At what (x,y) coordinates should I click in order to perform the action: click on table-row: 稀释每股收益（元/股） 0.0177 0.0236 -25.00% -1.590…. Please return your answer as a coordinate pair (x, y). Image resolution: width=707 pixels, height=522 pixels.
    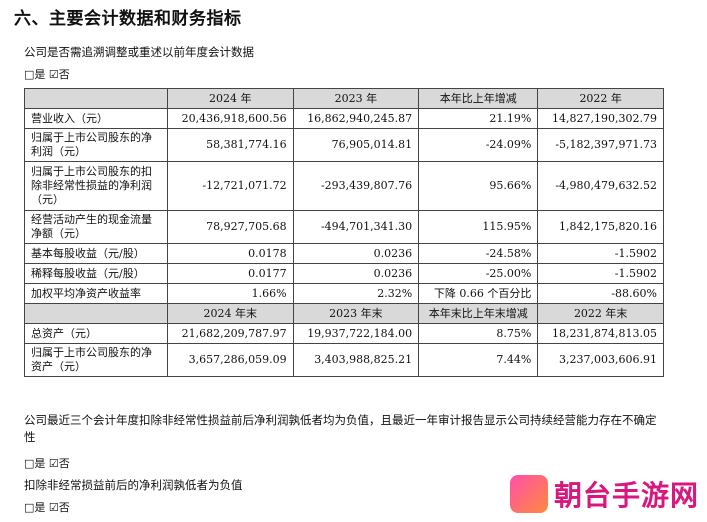
    Looking at the image, I should click on (344, 273).